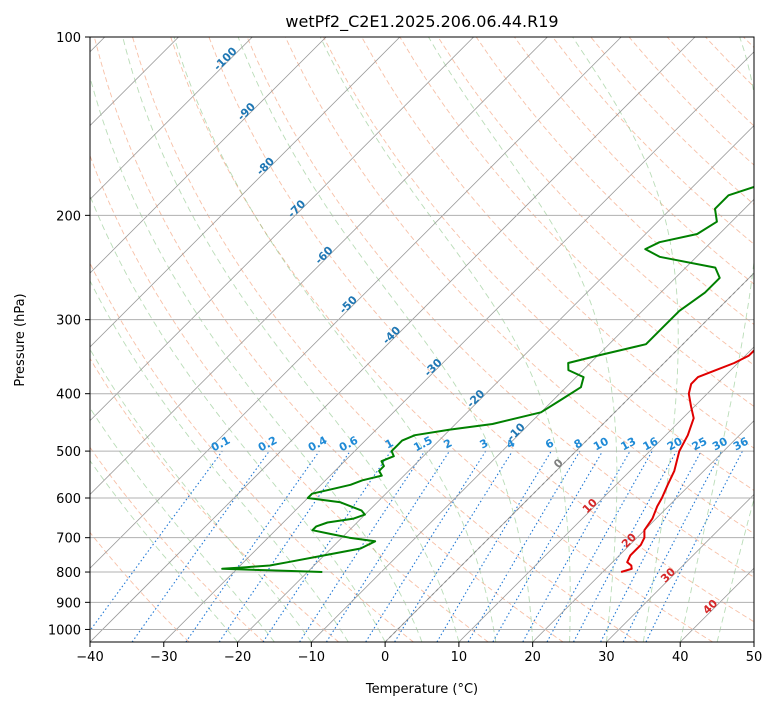 The height and width of the screenshot is (708, 775). Describe the element at coordinates (549, 443) in the screenshot. I see `mixing-ratio-label: 6` at that location.